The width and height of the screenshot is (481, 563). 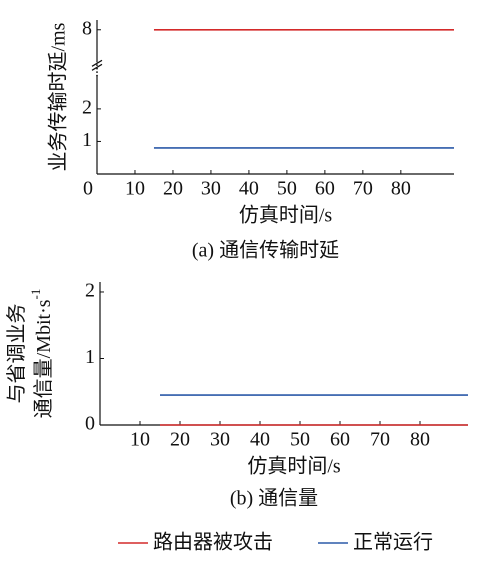 I want to click on y-axis-label-text: 与省调业务, so click(x=16, y=354).